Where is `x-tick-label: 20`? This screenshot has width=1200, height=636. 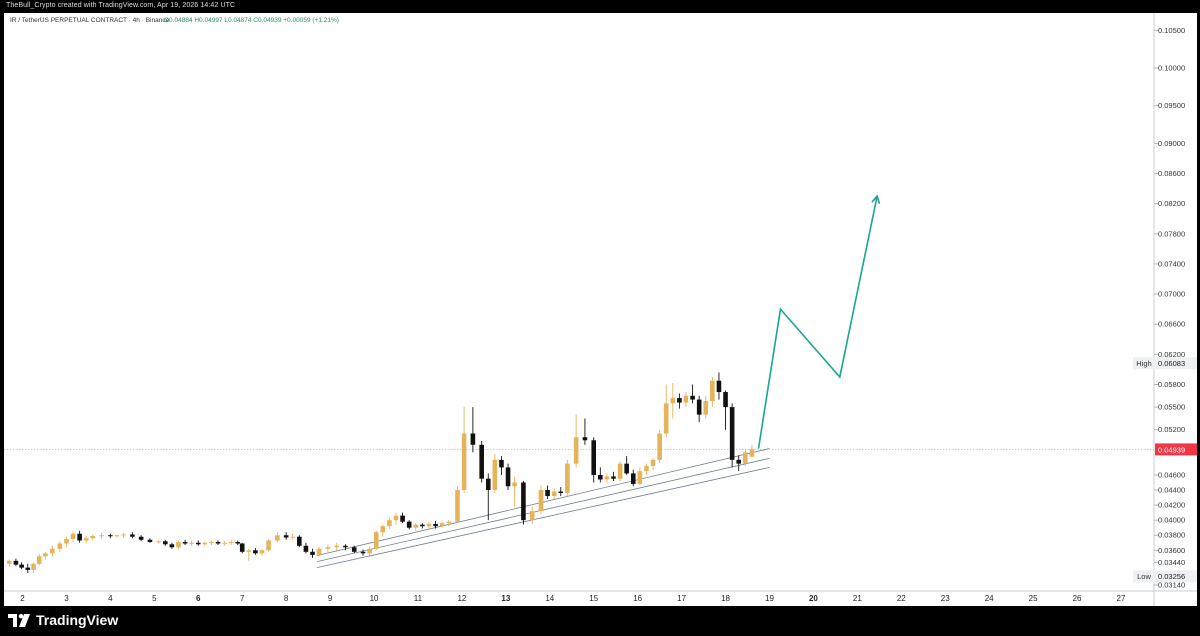 x-tick-label: 20 is located at coordinates (813, 598).